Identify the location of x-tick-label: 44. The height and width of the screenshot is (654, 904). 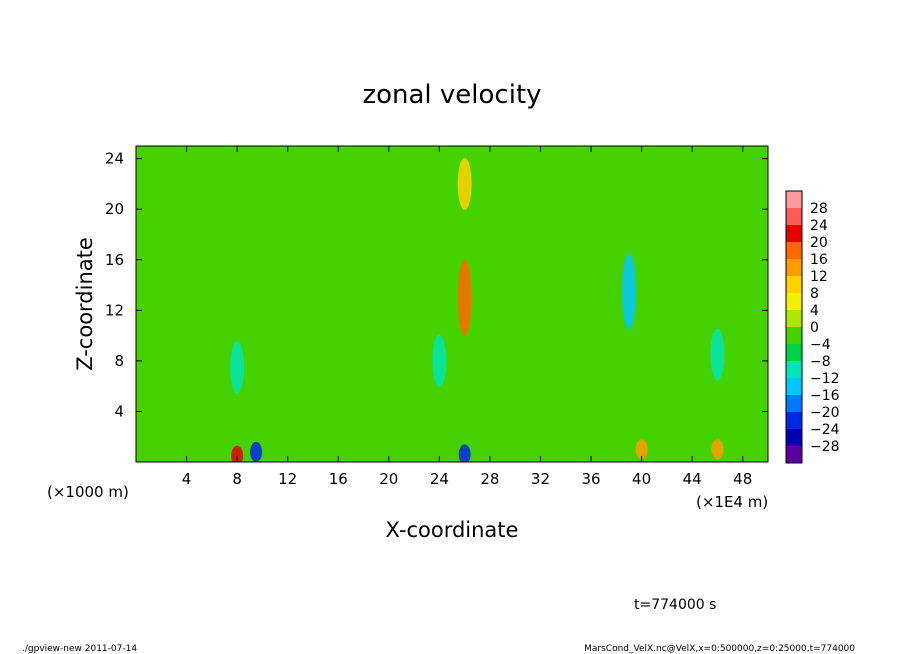
(692, 479).